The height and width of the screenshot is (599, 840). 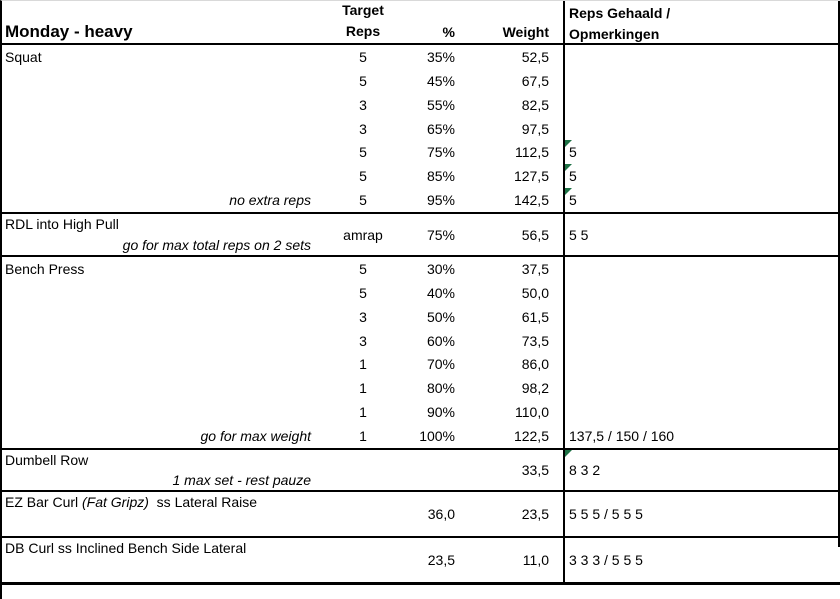 I want to click on exercise-name-cell: DB Curl ss Inclined Bench Side Lateral, so click(x=124, y=548).